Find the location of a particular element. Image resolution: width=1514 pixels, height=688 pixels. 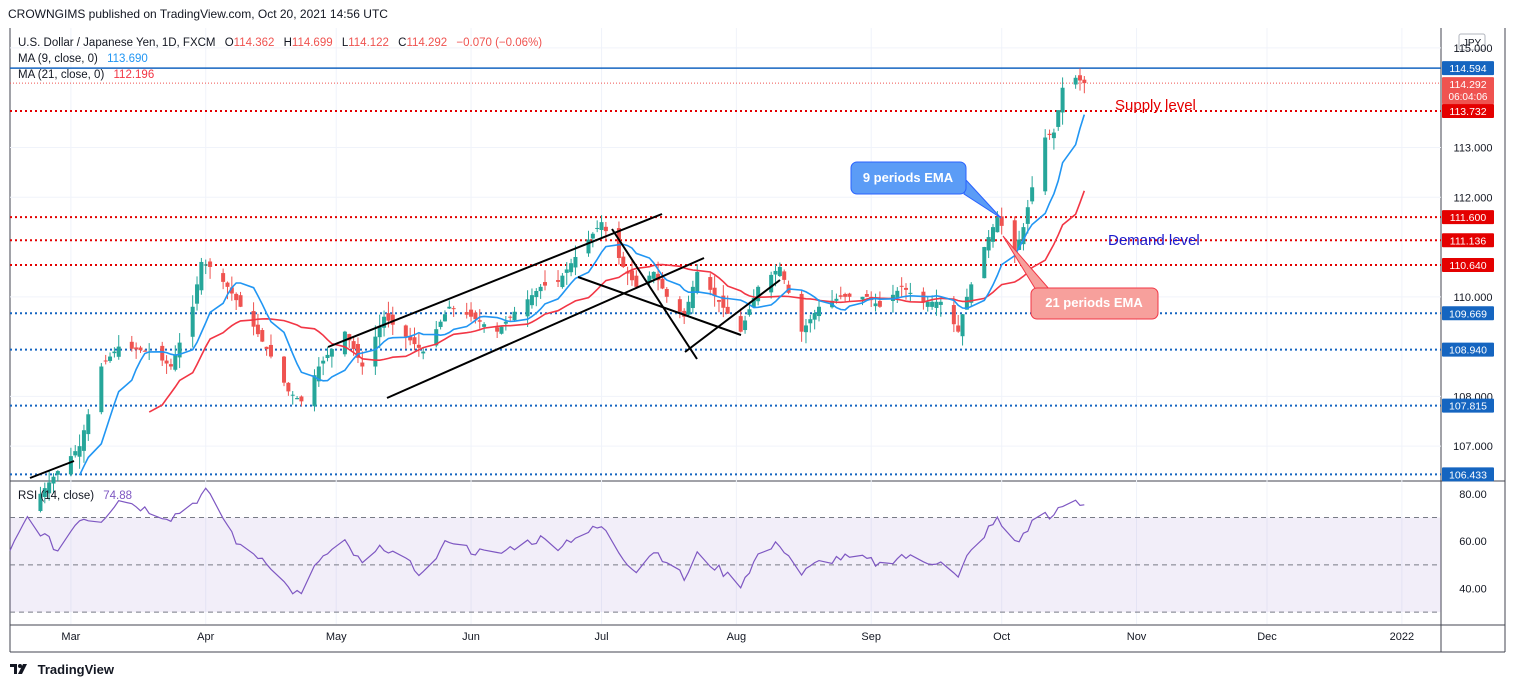

svg-text: 111.136 is located at coordinates (1468, 241).